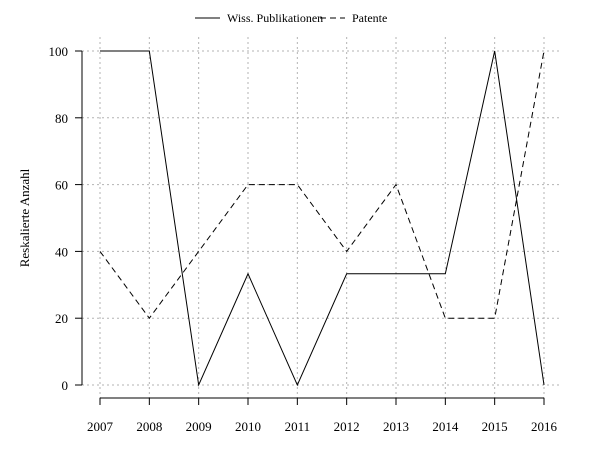  I want to click on y-tick-label: 100, so click(59, 51).